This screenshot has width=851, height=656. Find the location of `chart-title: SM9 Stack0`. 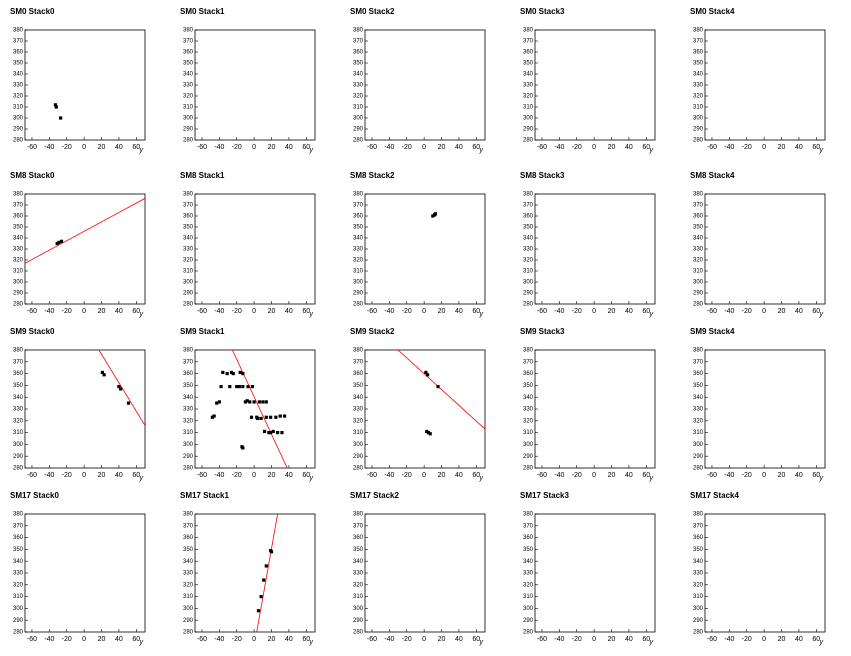

chart-title: SM9 Stack0 is located at coordinates (32, 331).